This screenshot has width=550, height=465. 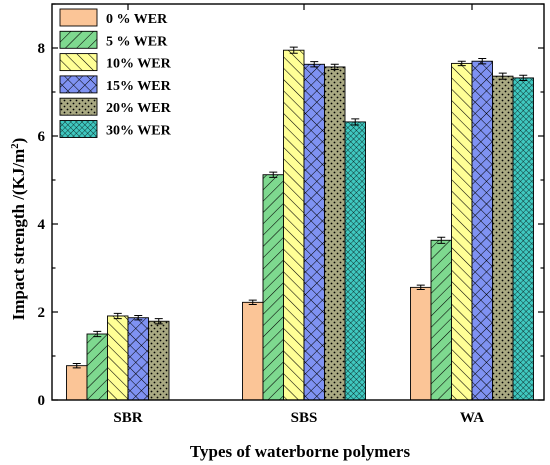 What do you see at coordinates (472, 418) in the screenshot?
I see `x-tick-label-wa: WA` at bounding box center [472, 418].